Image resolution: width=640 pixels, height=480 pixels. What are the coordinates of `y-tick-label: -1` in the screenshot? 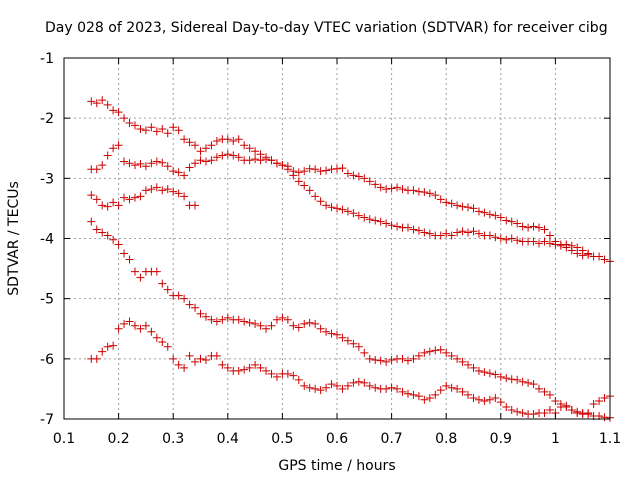 It's located at (47, 59).